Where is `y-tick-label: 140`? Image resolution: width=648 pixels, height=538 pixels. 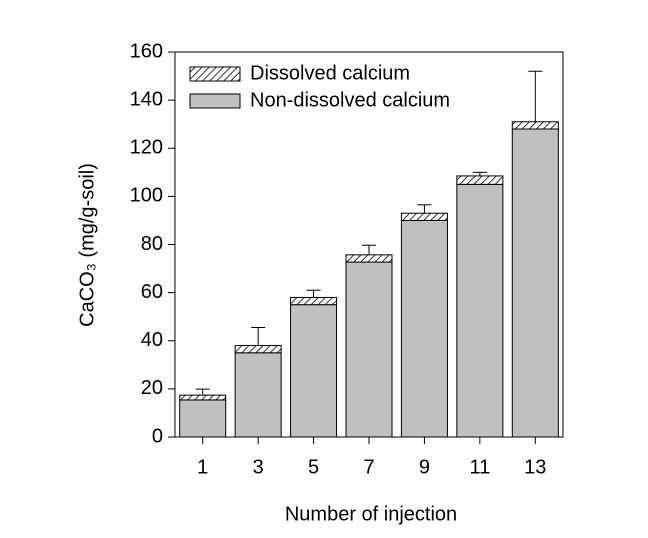 y-tick-label: 140 is located at coordinates (146, 99).